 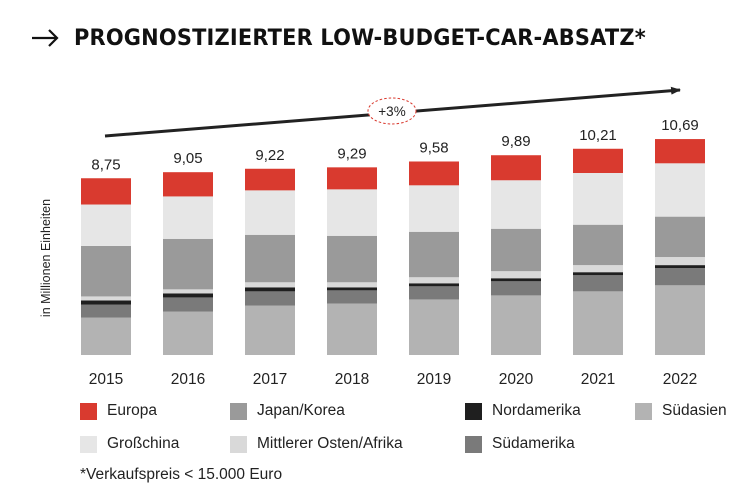 I want to click on bar-segment-europa-2020, so click(x=516, y=168).